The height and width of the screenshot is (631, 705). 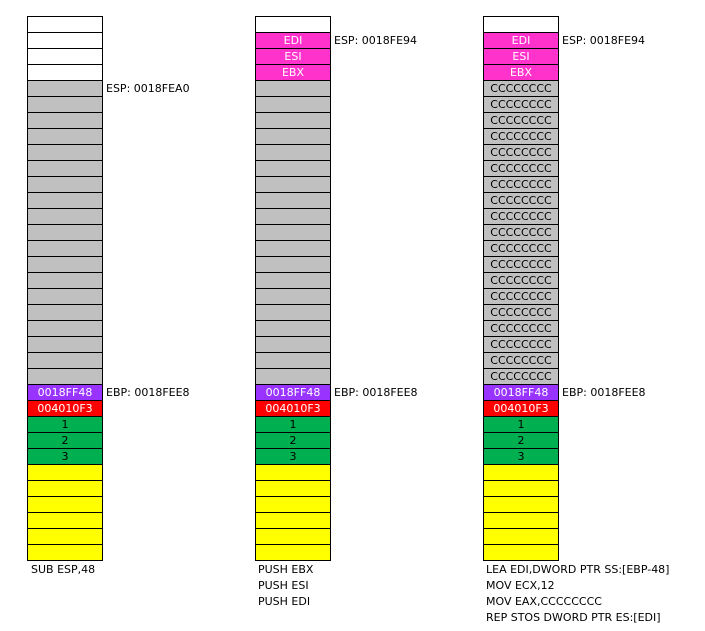 I want to click on register-pointer-label: ESP: 0018FEA0, so click(x=148, y=88).